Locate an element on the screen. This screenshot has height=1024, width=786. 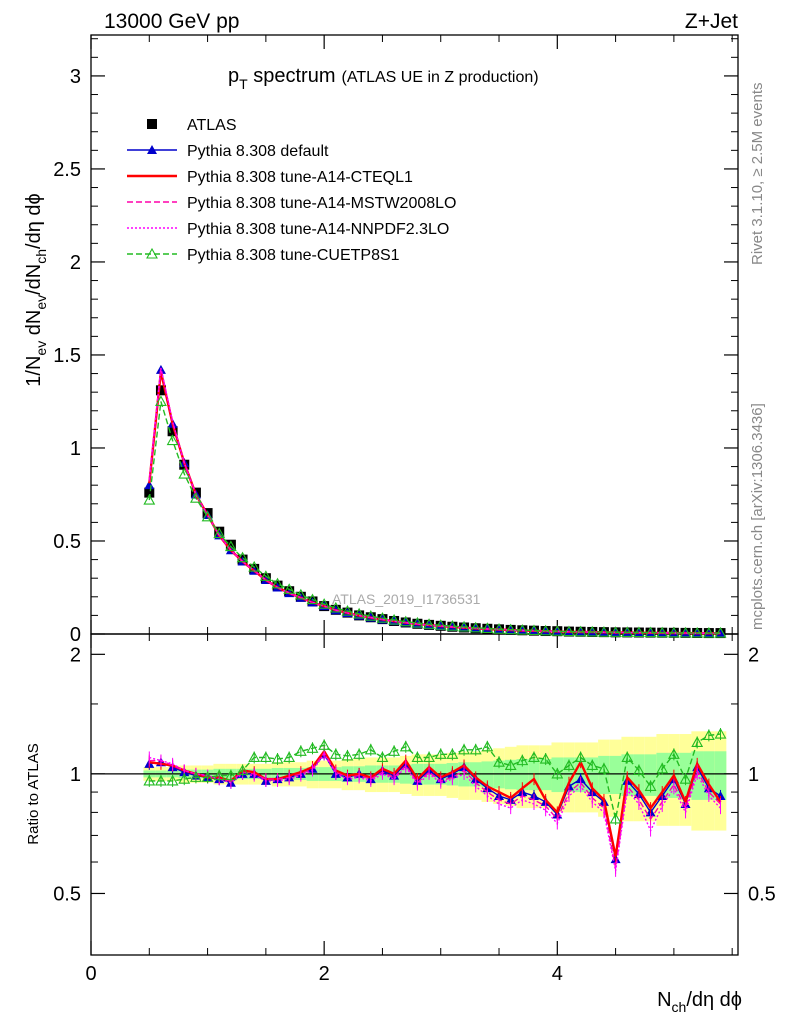
legend-label-pythia-8-308-tune-a14-nnpdf2-3lo: Pythia 8.308 tune-A14-NNPDF2.3LO is located at coordinates (318, 229).